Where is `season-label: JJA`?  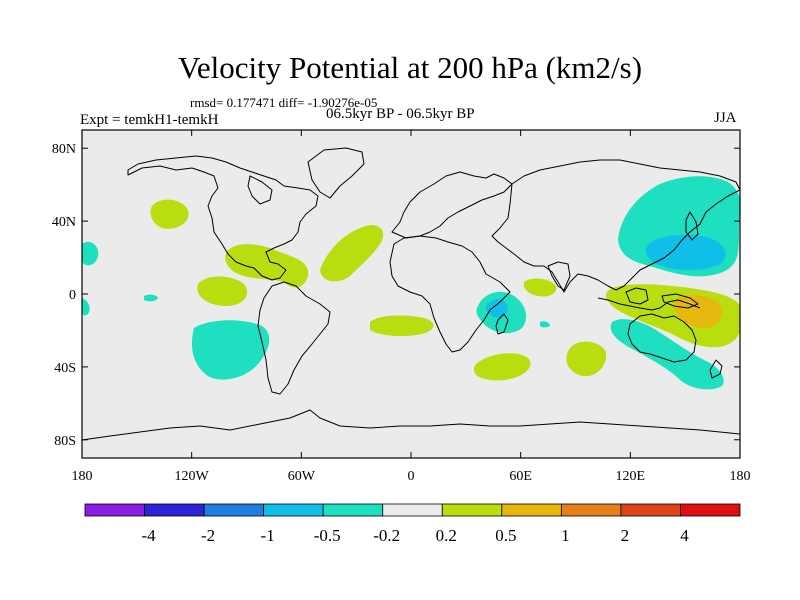 season-label: JJA is located at coordinates (725, 118).